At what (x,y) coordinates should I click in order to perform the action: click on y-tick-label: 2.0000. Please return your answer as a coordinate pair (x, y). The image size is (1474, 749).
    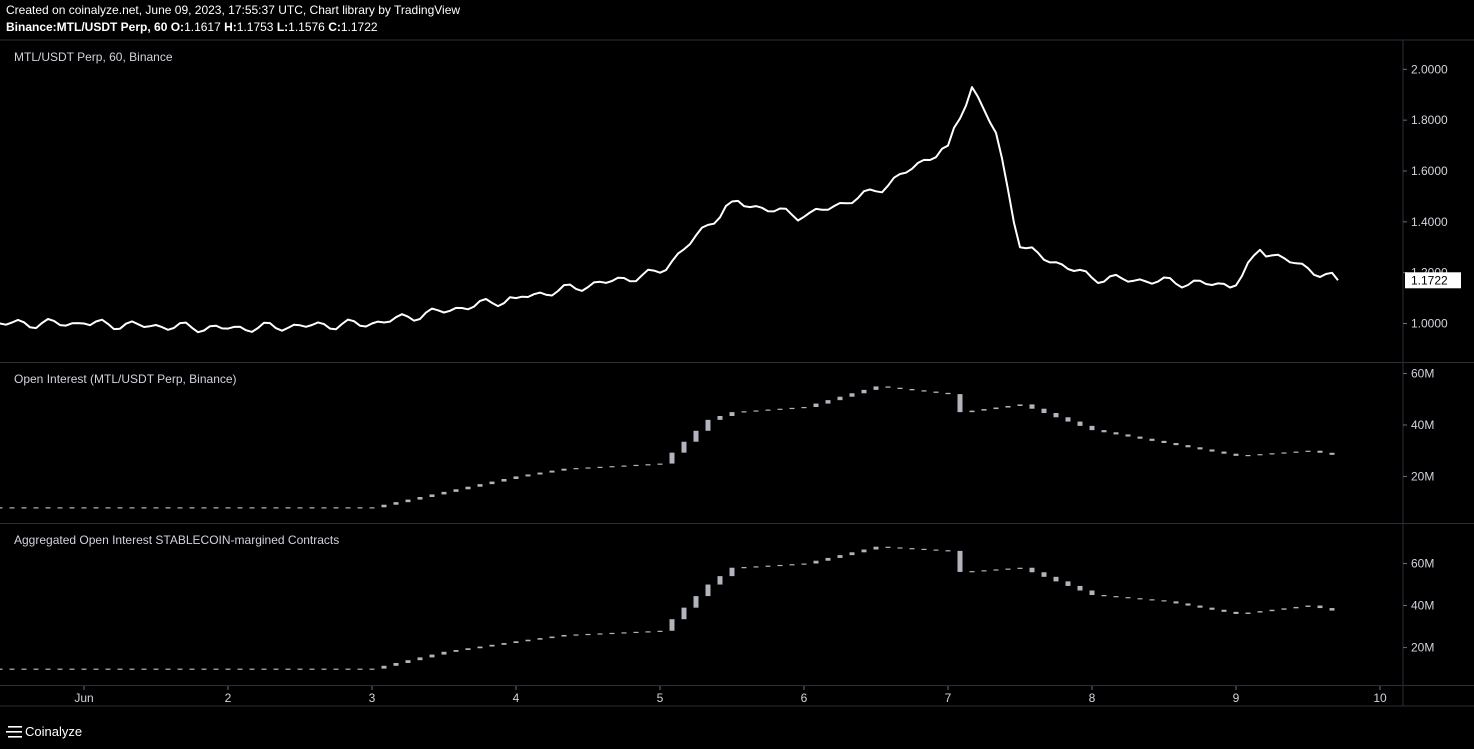
    Looking at the image, I should click on (1429, 69).